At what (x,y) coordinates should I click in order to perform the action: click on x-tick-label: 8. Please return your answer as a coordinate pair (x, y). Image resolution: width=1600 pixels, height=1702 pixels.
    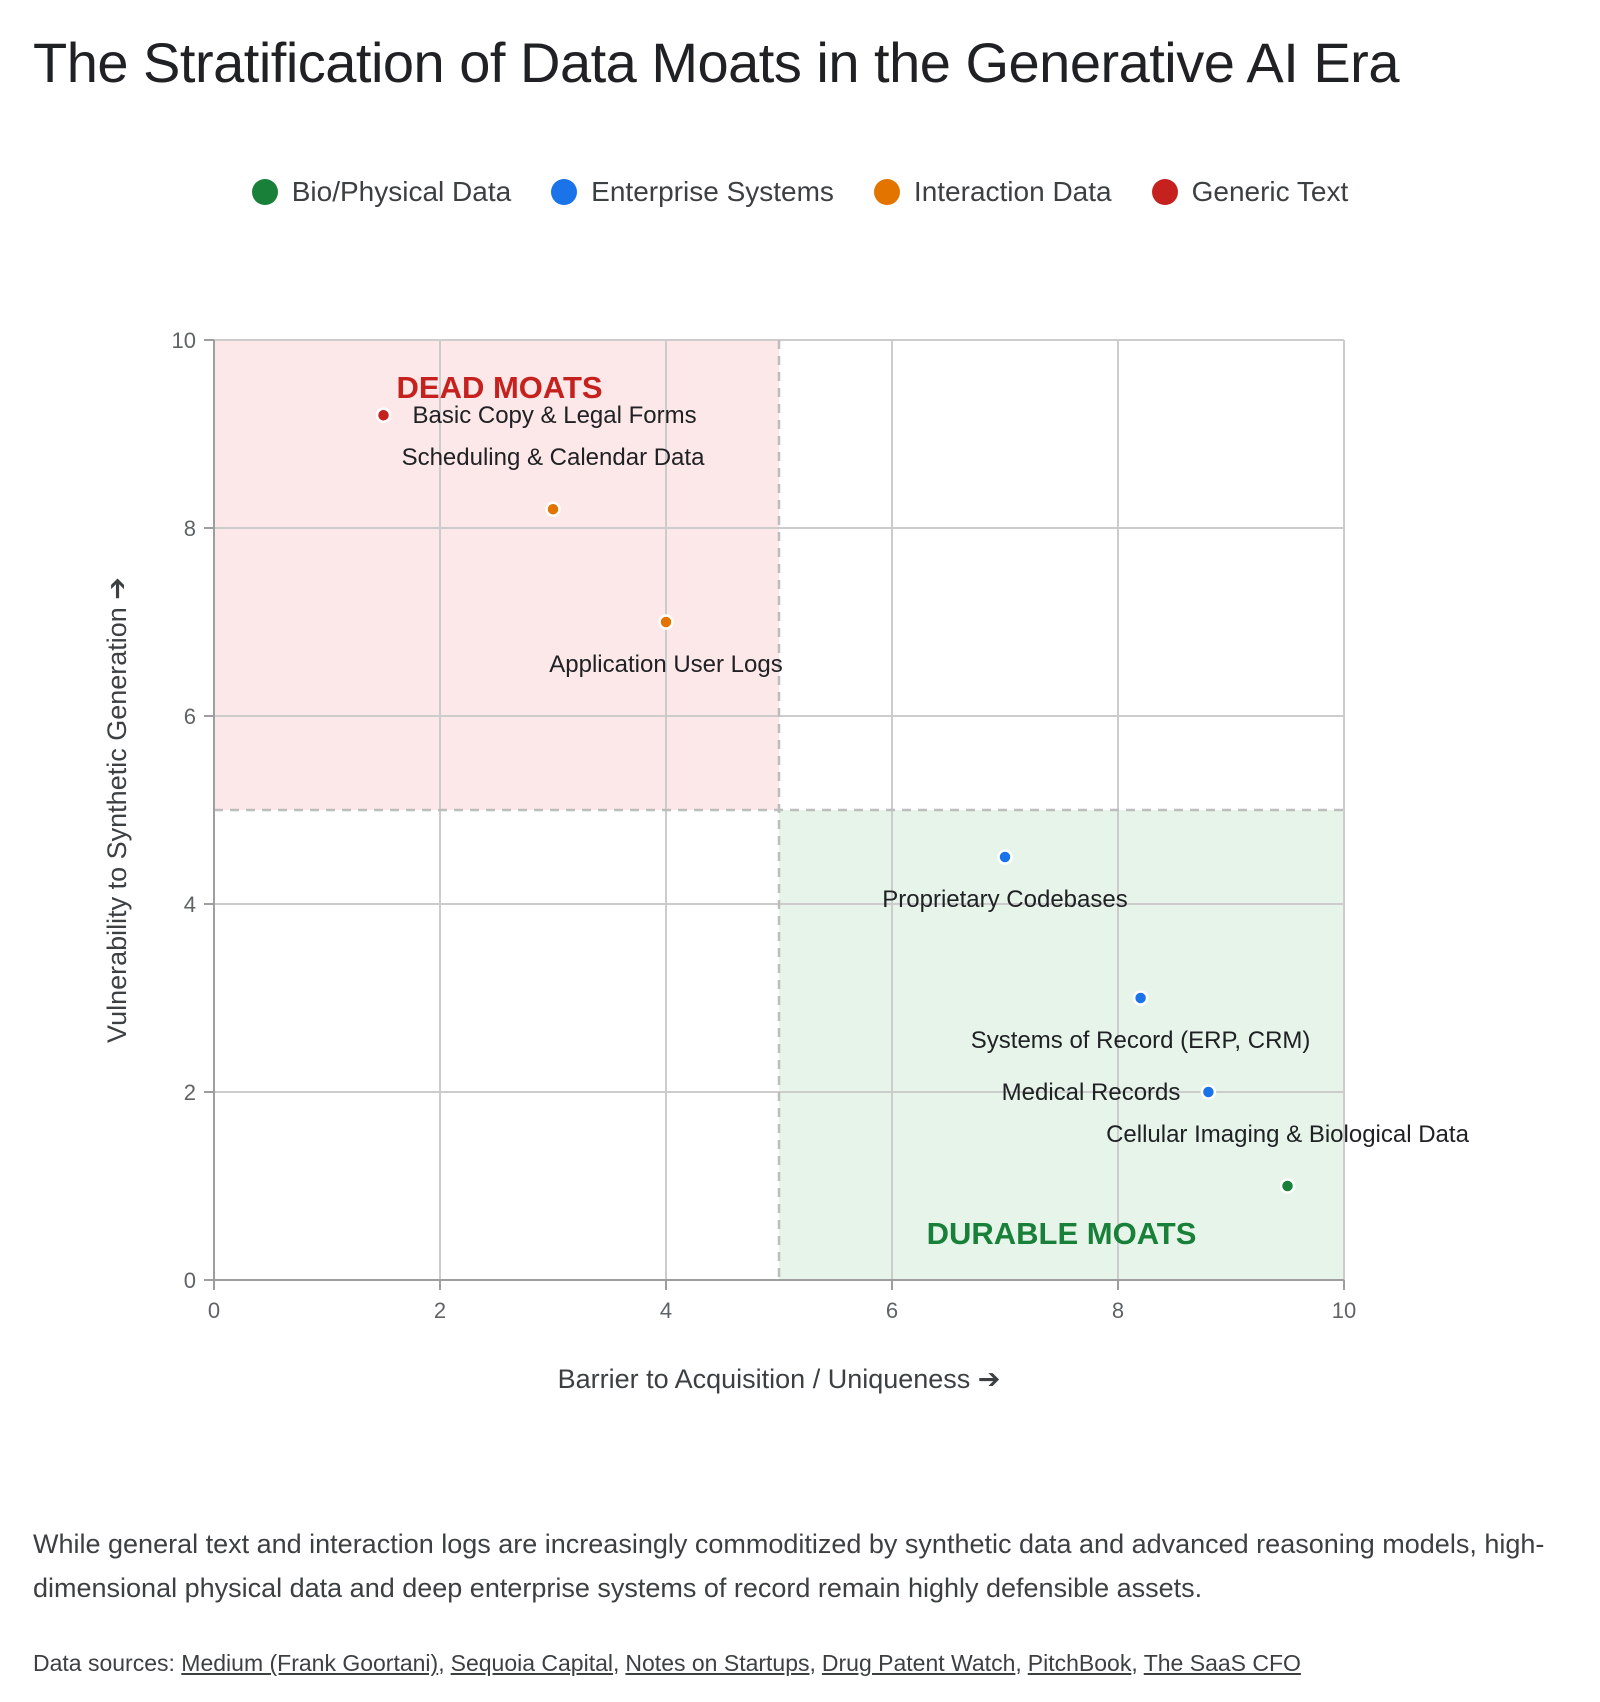
    Looking at the image, I should click on (1118, 1310).